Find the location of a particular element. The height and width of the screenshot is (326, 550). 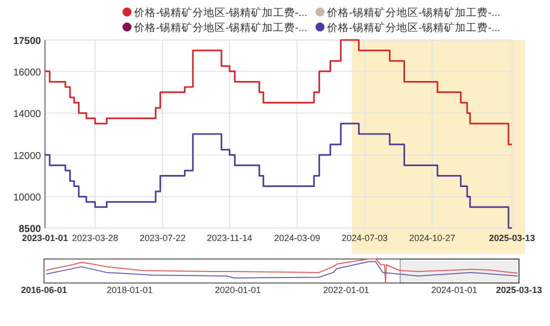

x-tick-label: 2016-06-01 is located at coordinates (44, 290).